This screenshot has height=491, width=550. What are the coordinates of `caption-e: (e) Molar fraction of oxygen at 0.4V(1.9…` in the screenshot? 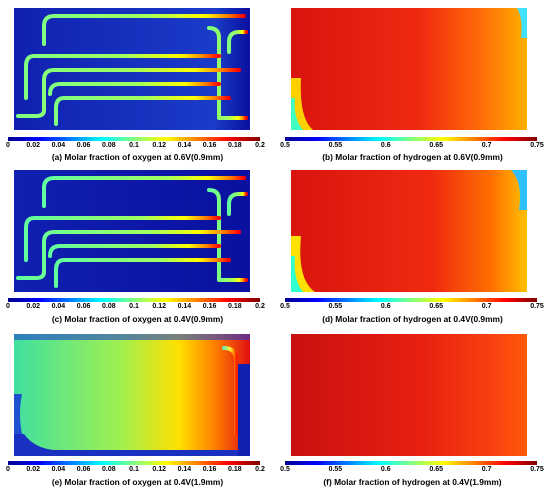 It's located at (137, 482).